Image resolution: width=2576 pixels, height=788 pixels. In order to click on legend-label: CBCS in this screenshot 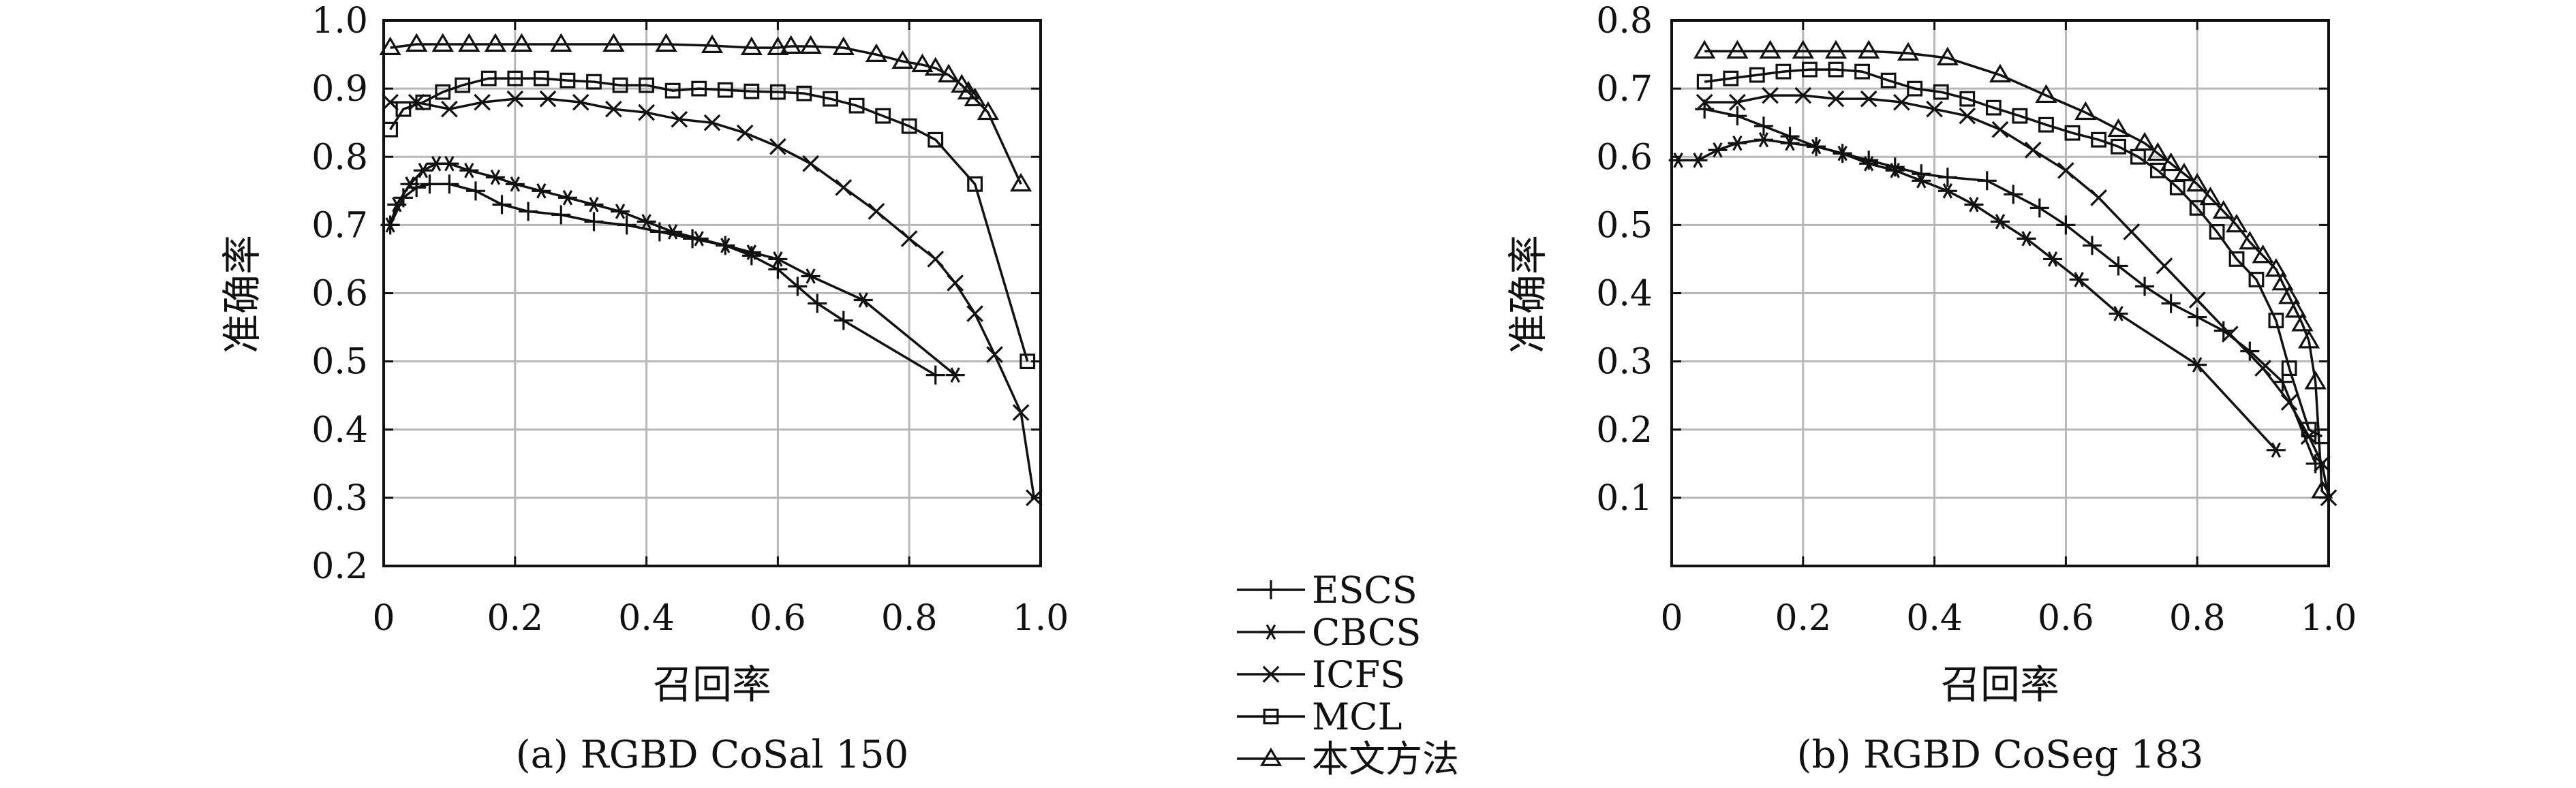, I will do `click(1366, 632)`.